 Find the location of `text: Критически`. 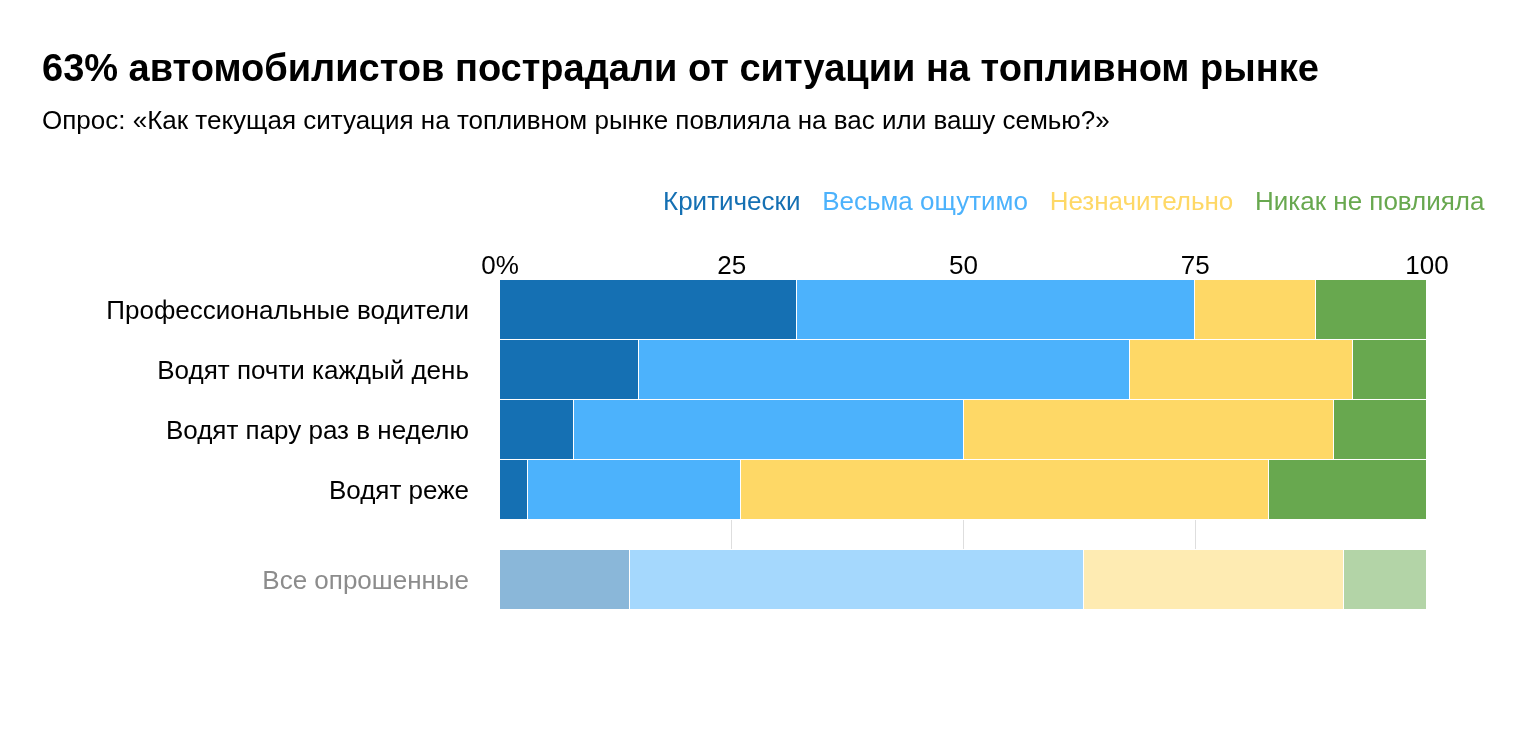

text: Критически is located at coordinates (732, 201).